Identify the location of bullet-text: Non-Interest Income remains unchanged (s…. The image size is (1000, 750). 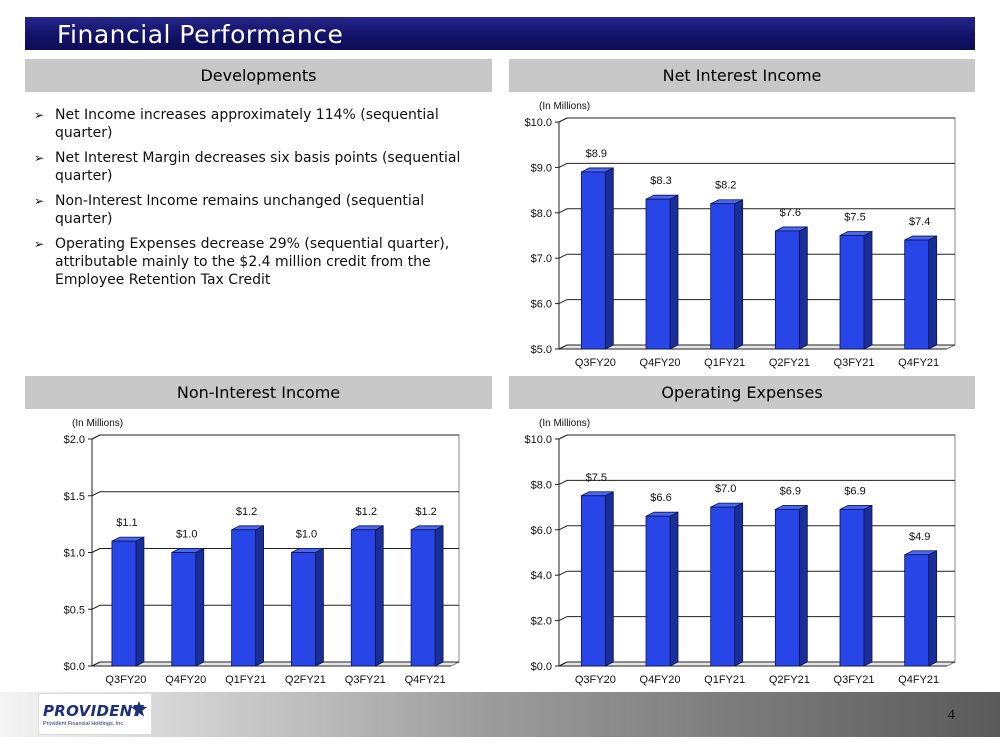
(240, 210).